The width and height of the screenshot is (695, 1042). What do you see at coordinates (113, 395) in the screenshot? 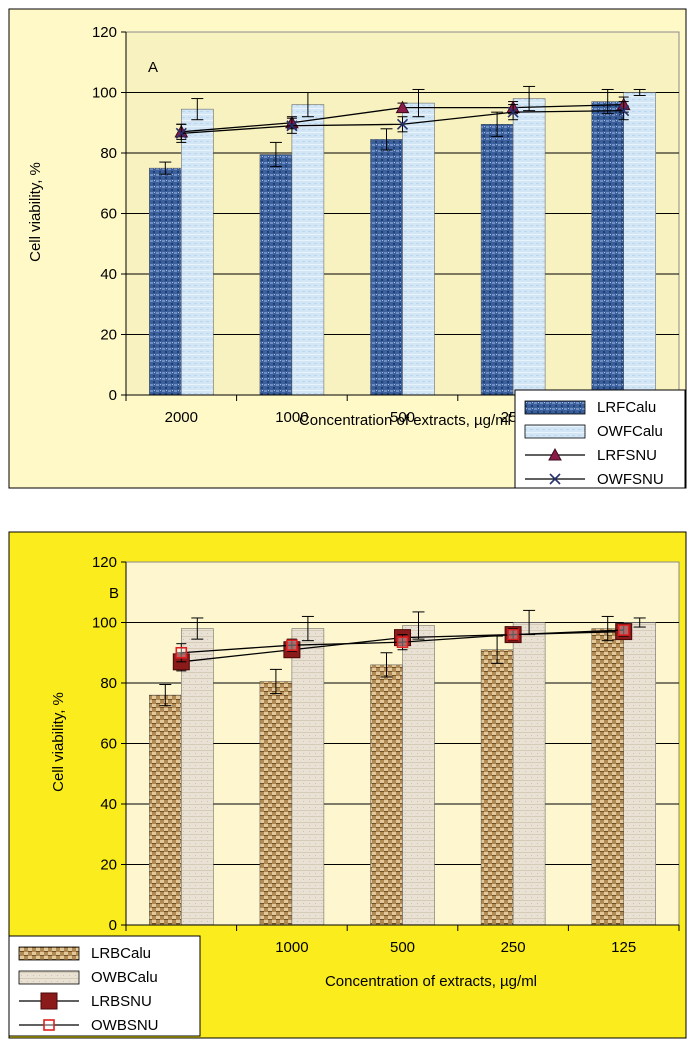
I see `a-y-tick-label-0: 0` at bounding box center [113, 395].